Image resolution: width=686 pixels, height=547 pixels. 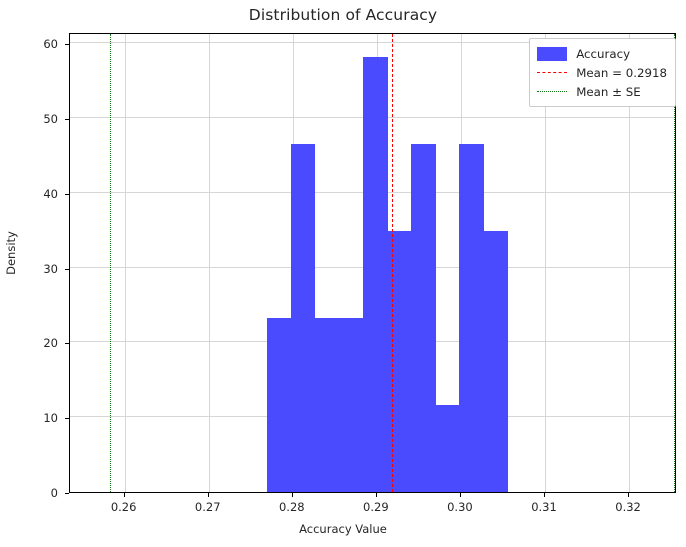 What do you see at coordinates (50, 193) in the screenshot?
I see `y-tick-label: 40` at bounding box center [50, 193].